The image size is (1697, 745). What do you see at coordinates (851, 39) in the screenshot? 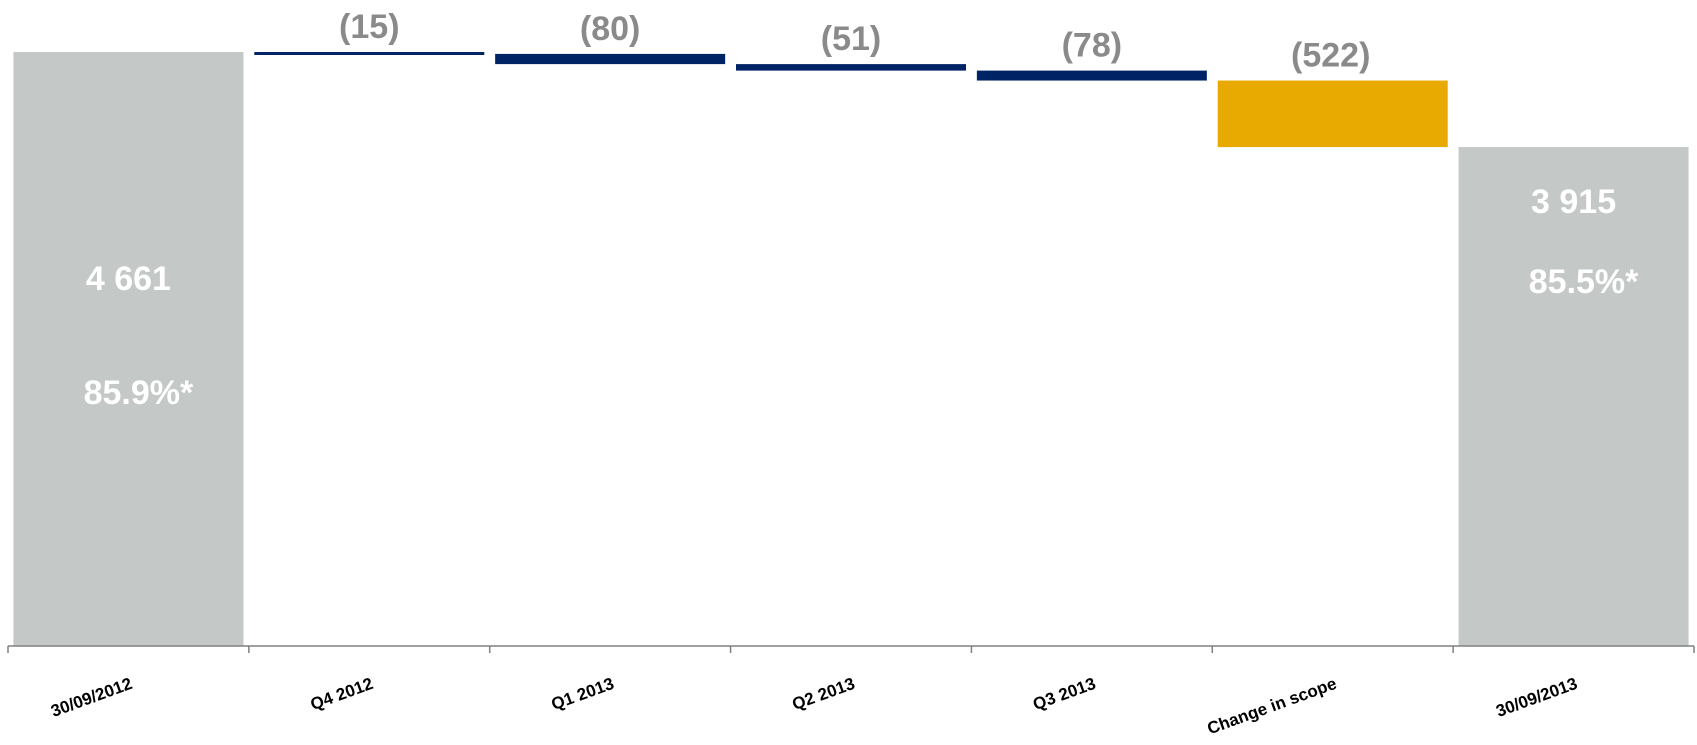
I see `delta-label-q2-2013: (51)` at bounding box center [851, 39].